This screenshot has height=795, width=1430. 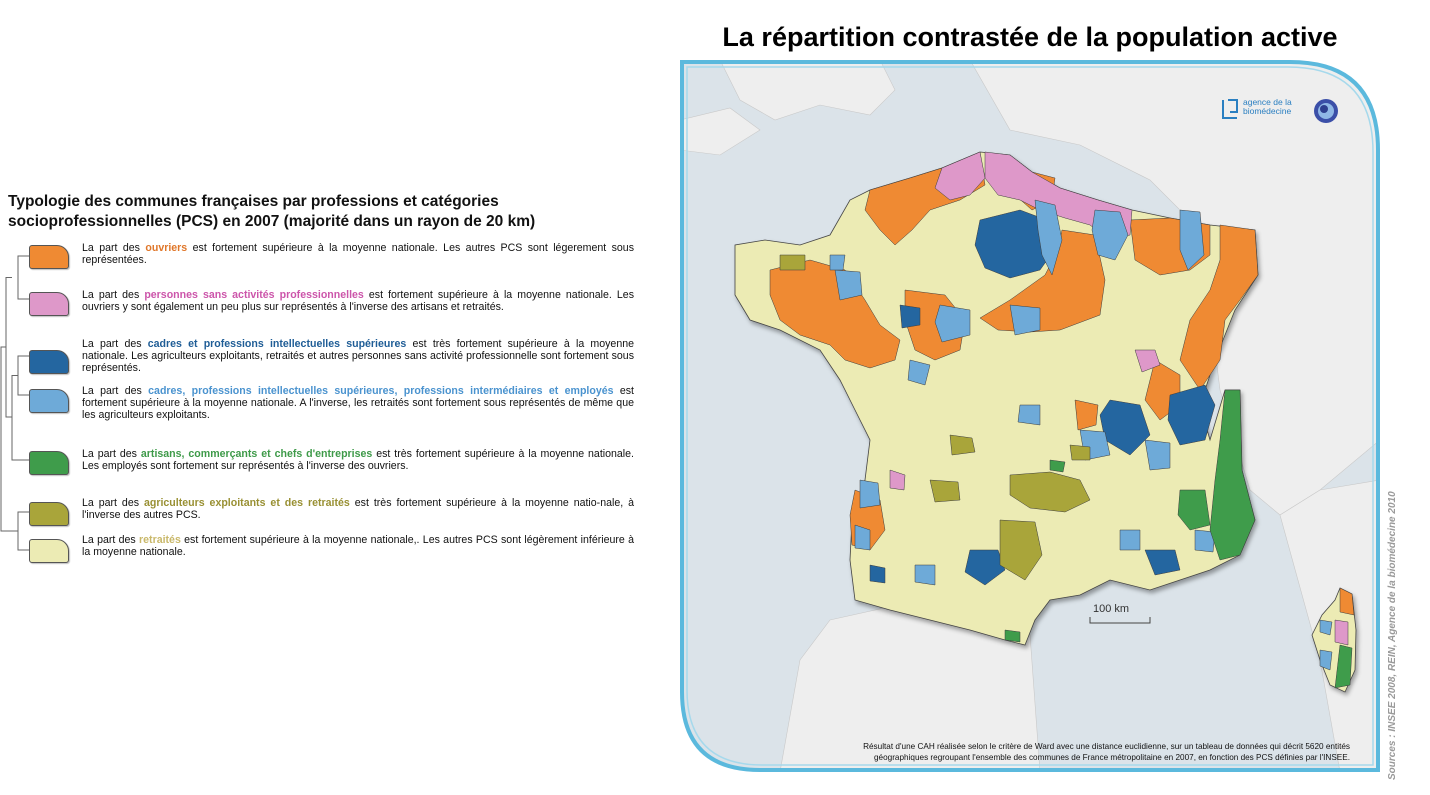 What do you see at coordinates (1230, 109) in the screenshot?
I see `agence-logo-mark` at bounding box center [1230, 109].